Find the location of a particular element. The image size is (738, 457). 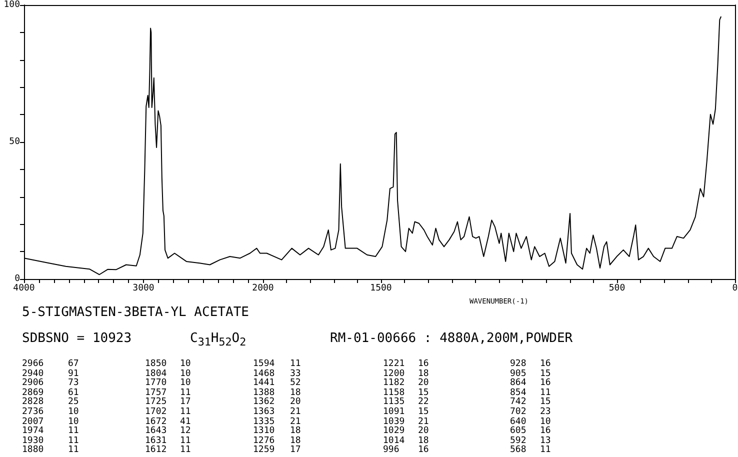

x-tick-label: 500 is located at coordinates (617, 289).